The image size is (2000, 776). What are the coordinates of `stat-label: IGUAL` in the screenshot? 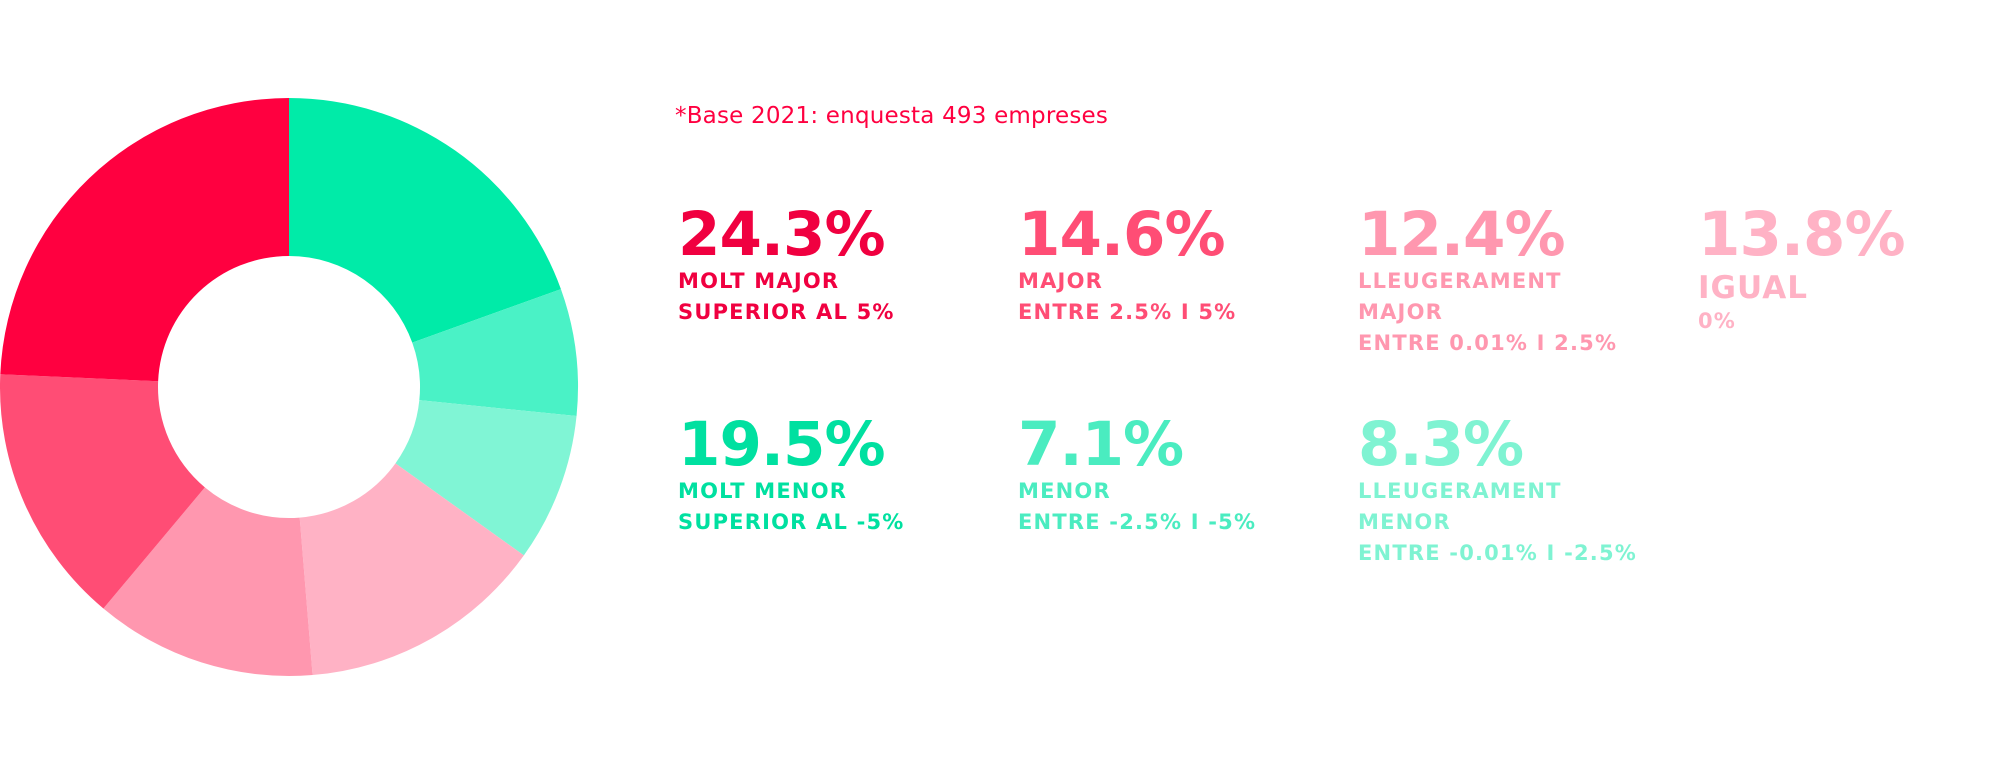 It's located at (1753, 288).